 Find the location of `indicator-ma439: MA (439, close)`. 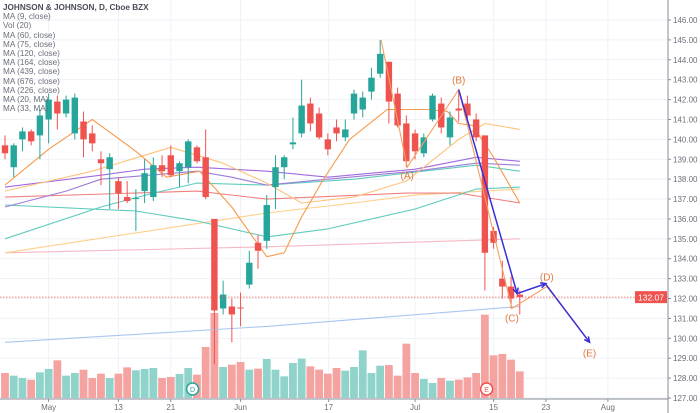

indicator-ma439: MA (439, close) is located at coordinates (31, 72).